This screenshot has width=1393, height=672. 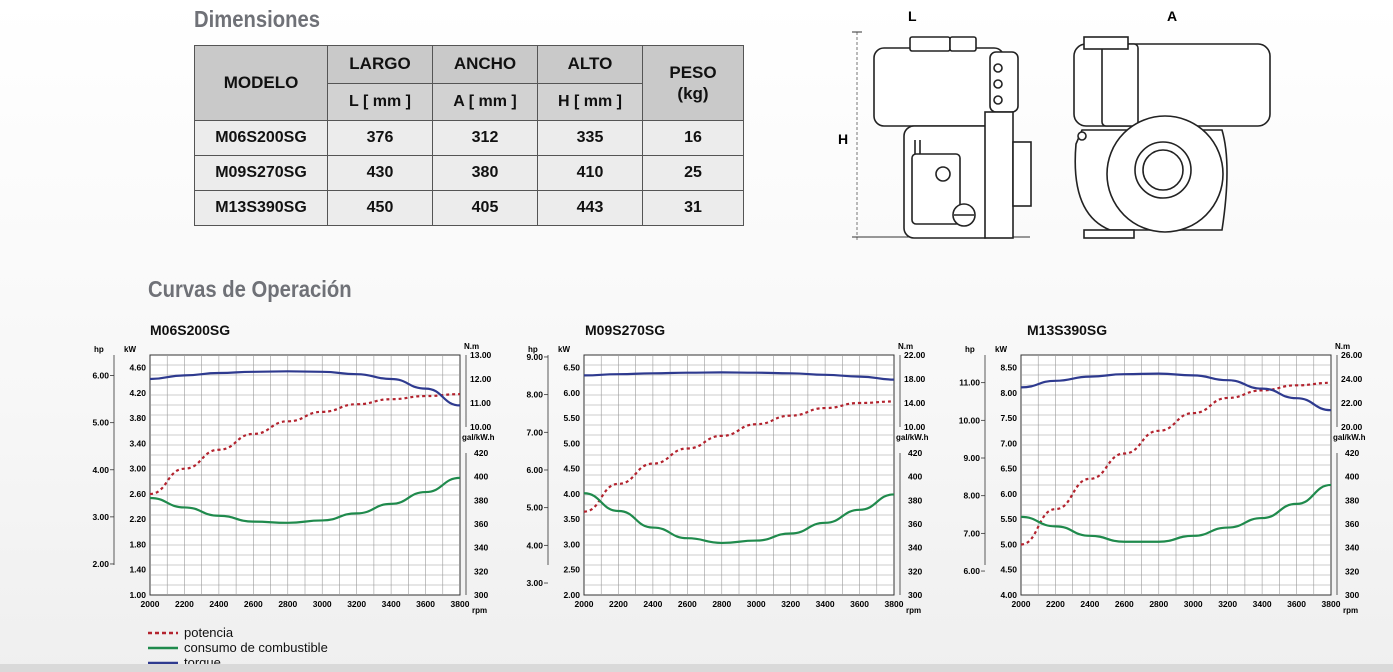 I want to click on kw-tick-label: 6.00, so click(x=571, y=393).